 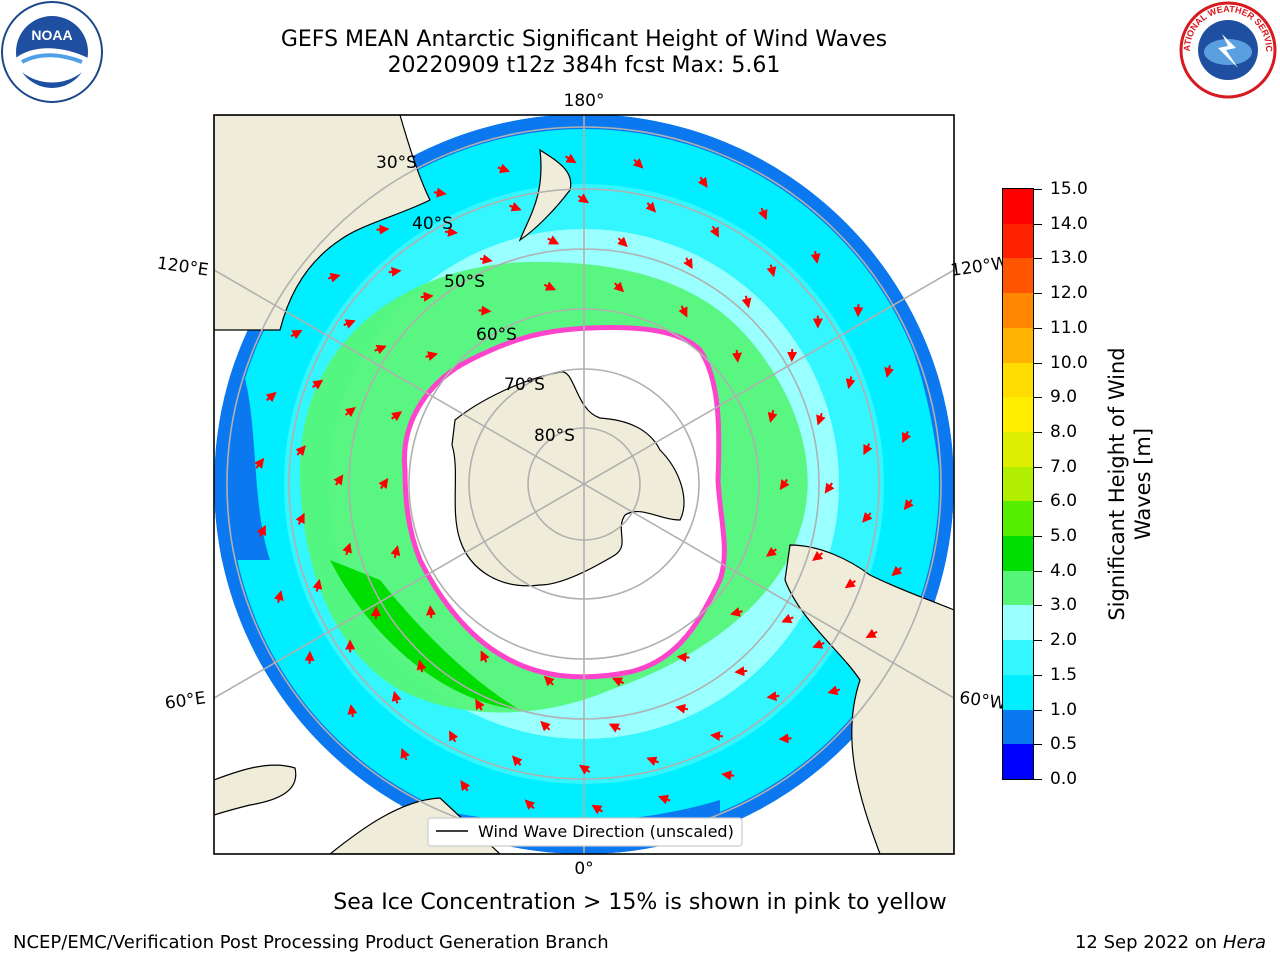 What do you see at coordinates (432, 224) in the screenshot?
I see `lat-label-40s: 40°S` at bounding box center [432, 224].